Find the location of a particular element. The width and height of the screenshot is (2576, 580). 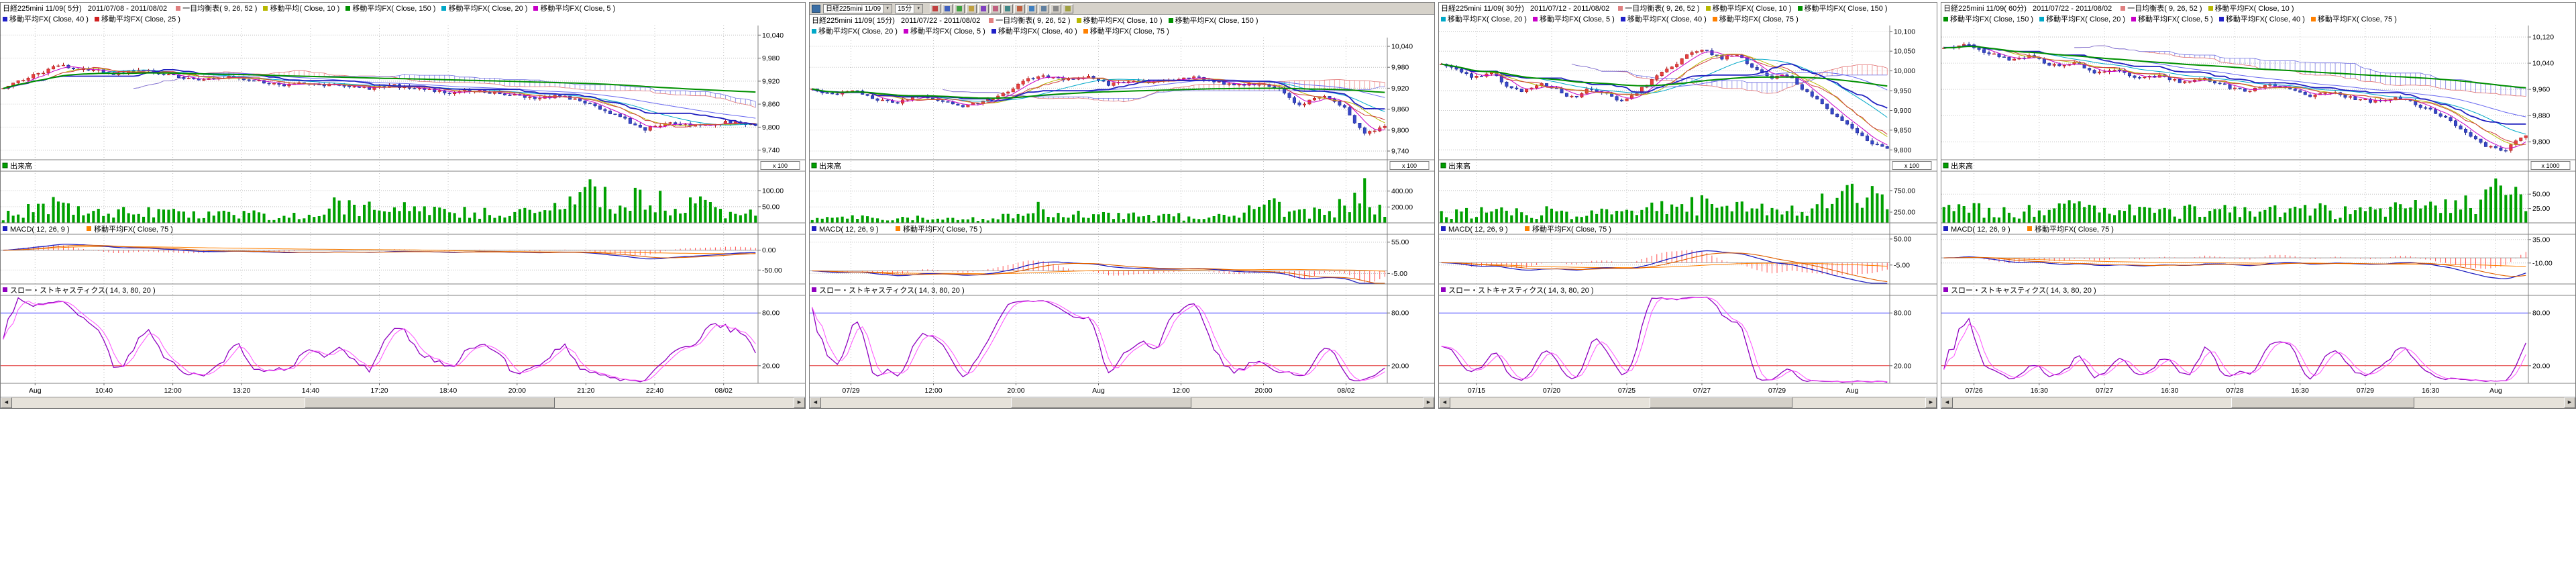

volume-pane: 出来高 x 100 400.00 200.00 is located at coordinates (1120, 192).